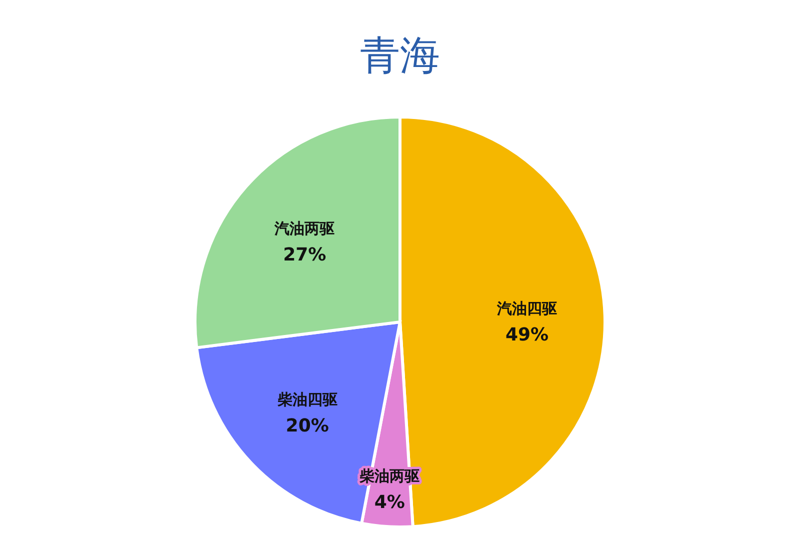 The image size is (800, 550). I want to click on slice-label: 柴油四驱, so click(307, 399).